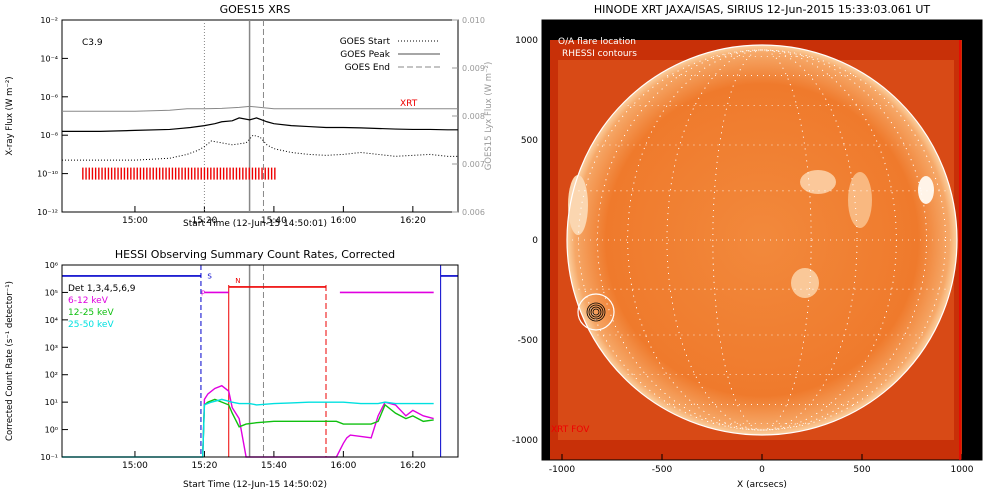 The height and width of the screenshot is (504, 1000). Describe the element at coordinates (473, 116) in the screenshot. I see `goes-y2-tick-label: 0.008` at that location.